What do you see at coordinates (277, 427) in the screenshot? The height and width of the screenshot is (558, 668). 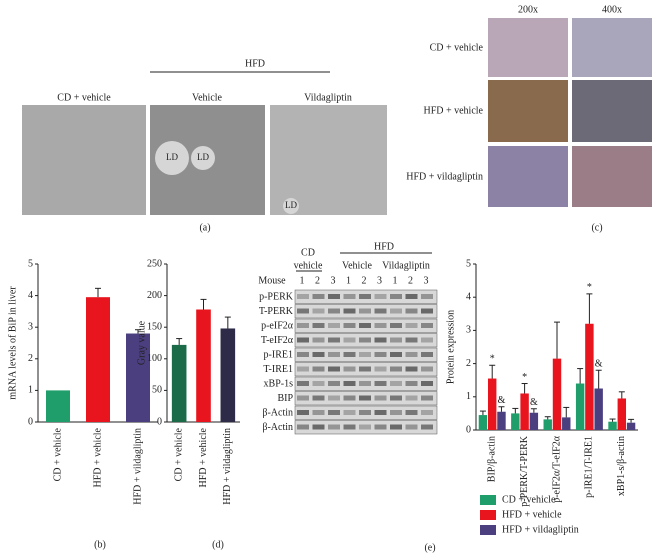 I see `blot-row-label: β-Actin` at bounding box center [277, 427].